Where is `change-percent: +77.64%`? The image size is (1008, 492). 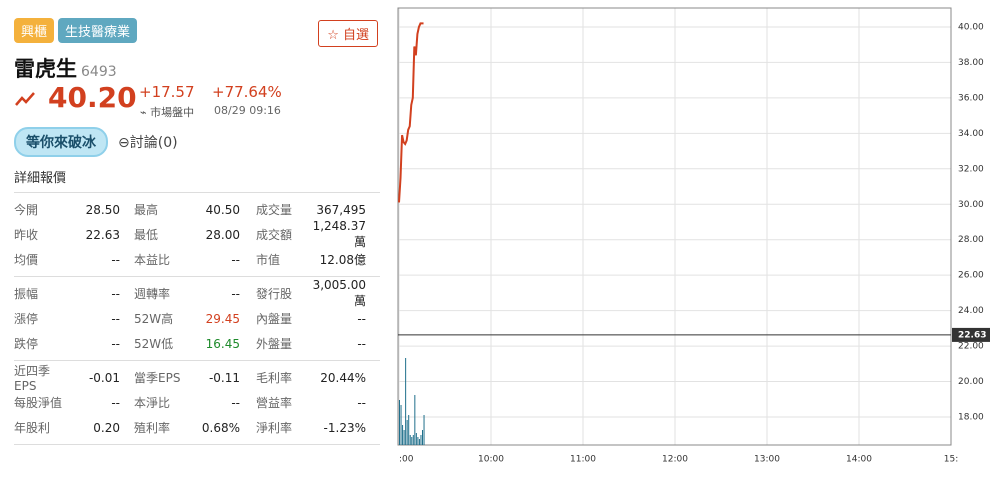
change-percent: +77.64% is located at coordinates (247, 92).